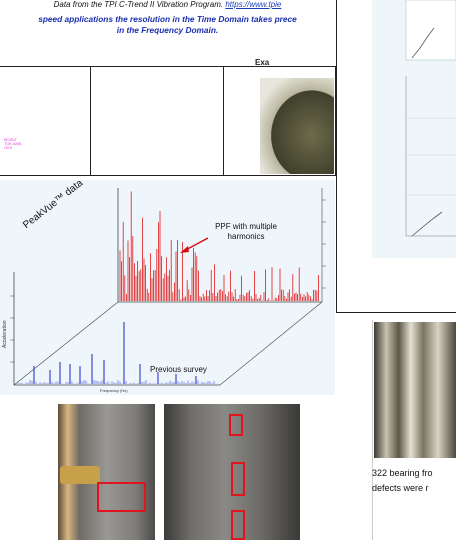 The image size is (456, 540). I want to click on trend-line, so click(427, 224).